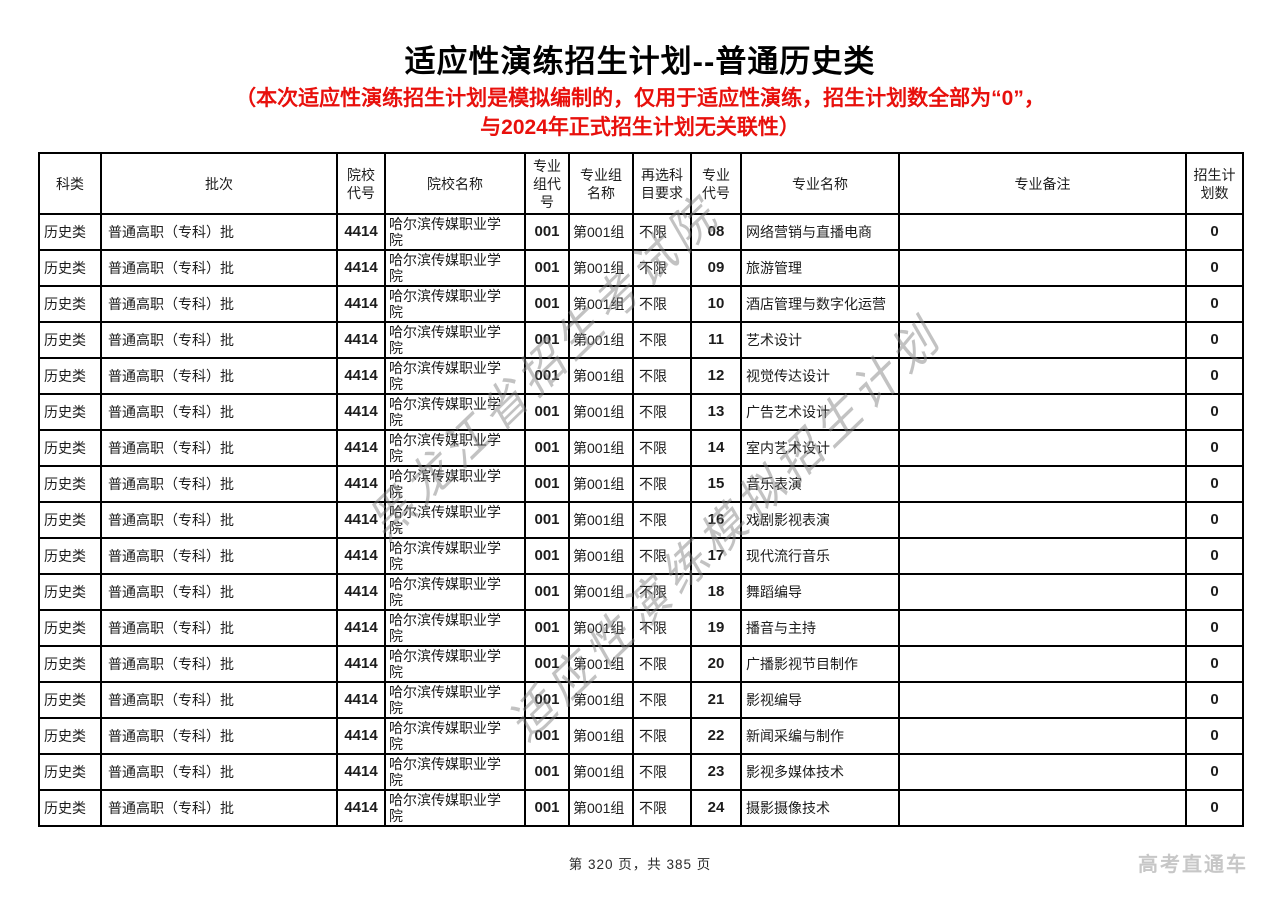  Describe the element at coordinates (640, 864) in the screenshot. I see `page-number: 第 320 页，共 385 页` at that location.